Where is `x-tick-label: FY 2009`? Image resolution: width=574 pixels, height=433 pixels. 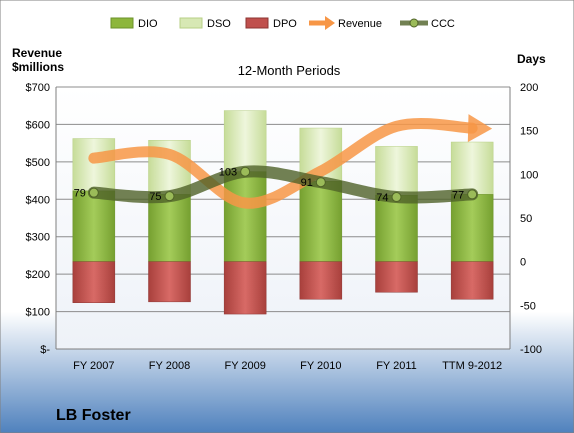
x-tick-label: FY 2009 is located at coordinates (244, 366).